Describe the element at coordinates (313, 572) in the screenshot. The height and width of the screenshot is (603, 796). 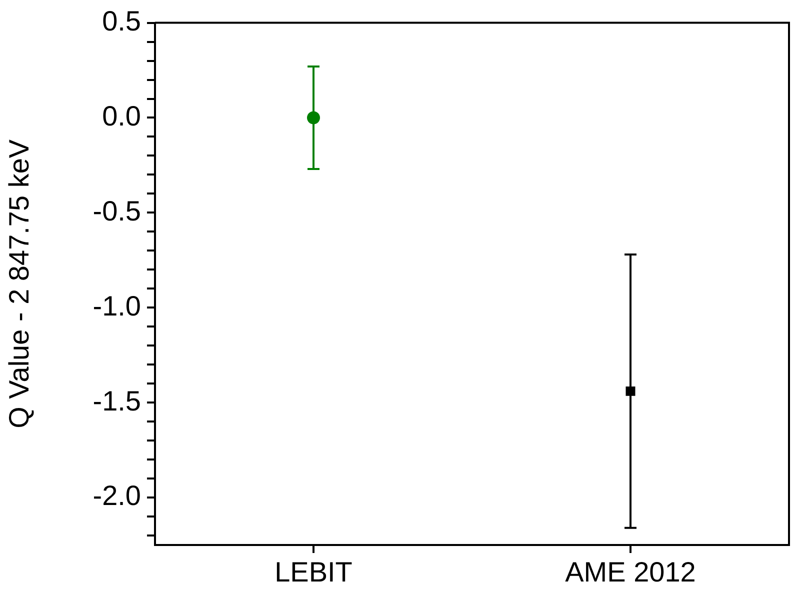
I see `x-tick-label: LEBIT` at that location.